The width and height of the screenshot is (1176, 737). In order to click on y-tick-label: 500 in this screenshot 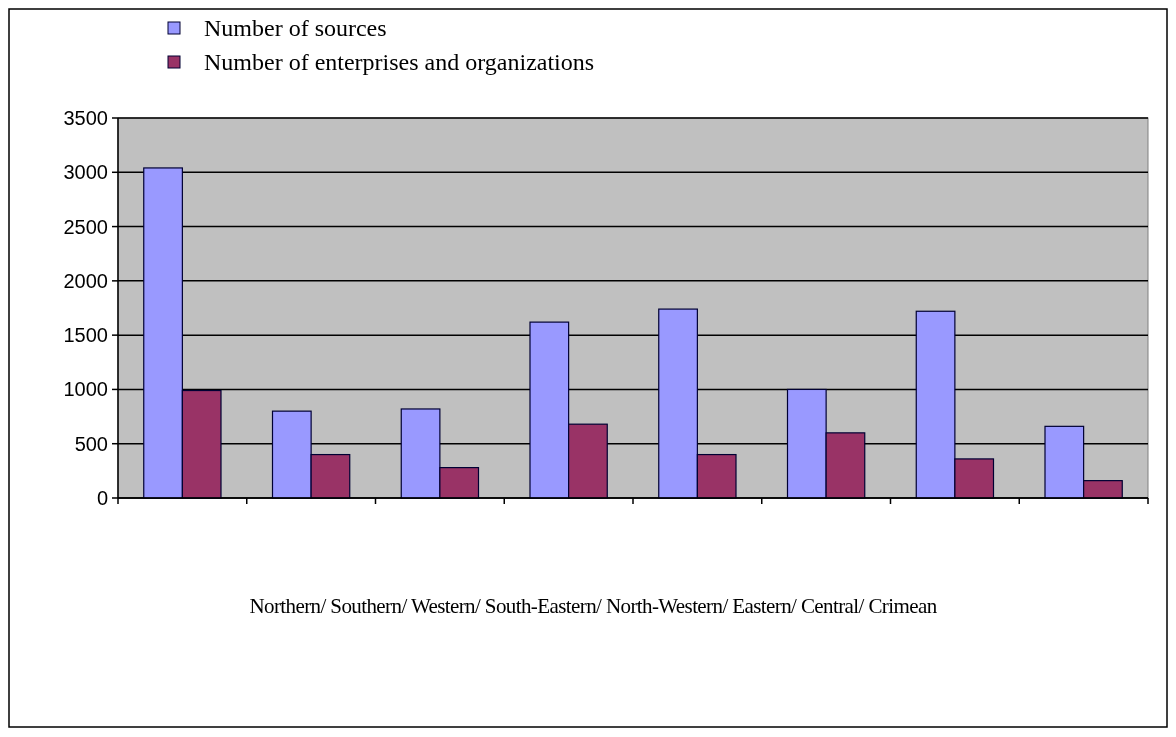, I will do `click(91, 443)`.